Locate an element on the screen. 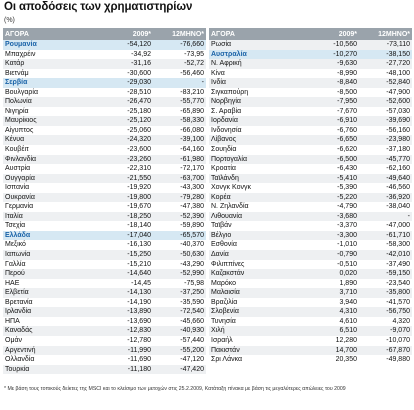 This screenshot has height=410, width=414. market-cell: Χονγκ Κονγκ is located at coordinates (259, 188).